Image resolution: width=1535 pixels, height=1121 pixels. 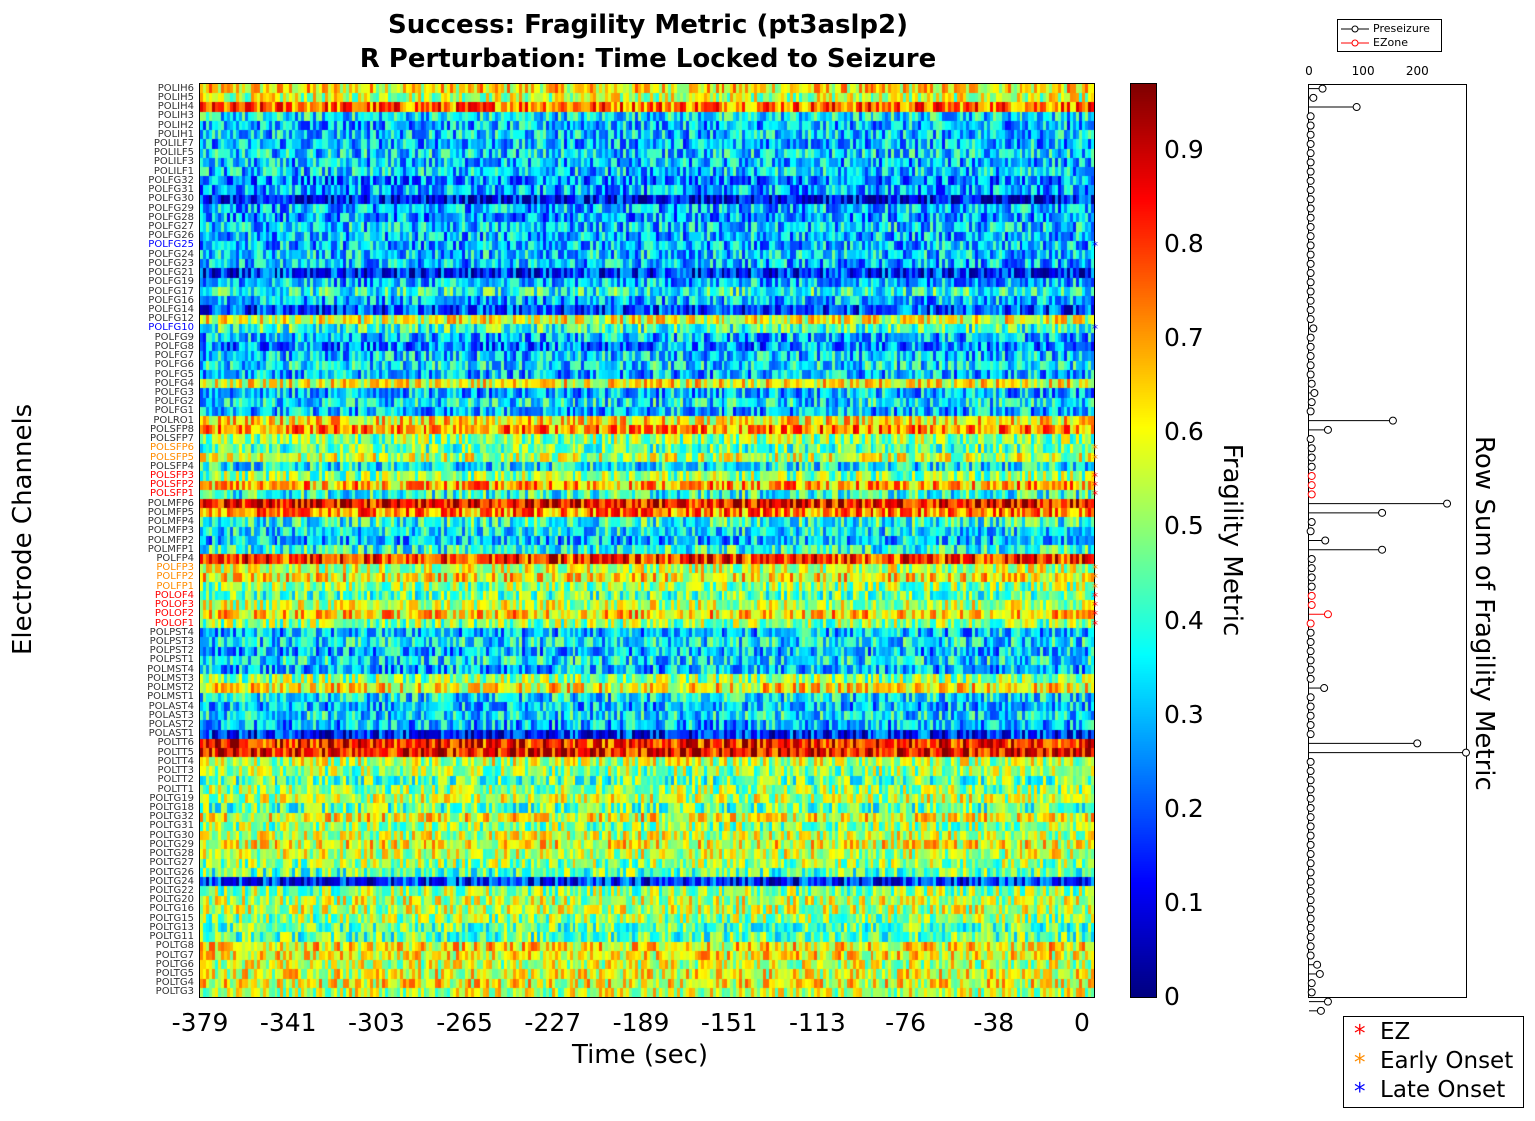 I want to click on row-sum-tick-label: 100, so click(x=1363, y=71).